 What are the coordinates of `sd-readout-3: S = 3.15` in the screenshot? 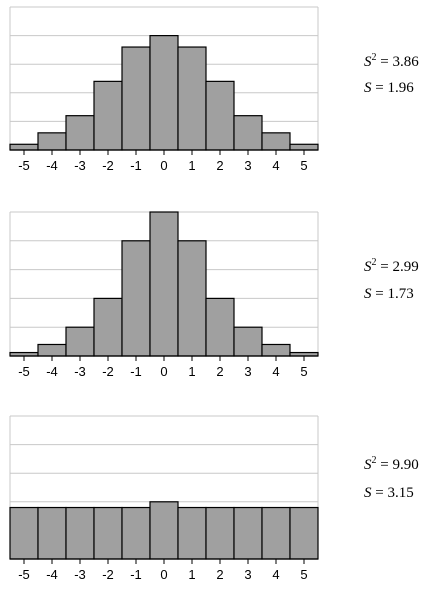 It's located at (389, 493).